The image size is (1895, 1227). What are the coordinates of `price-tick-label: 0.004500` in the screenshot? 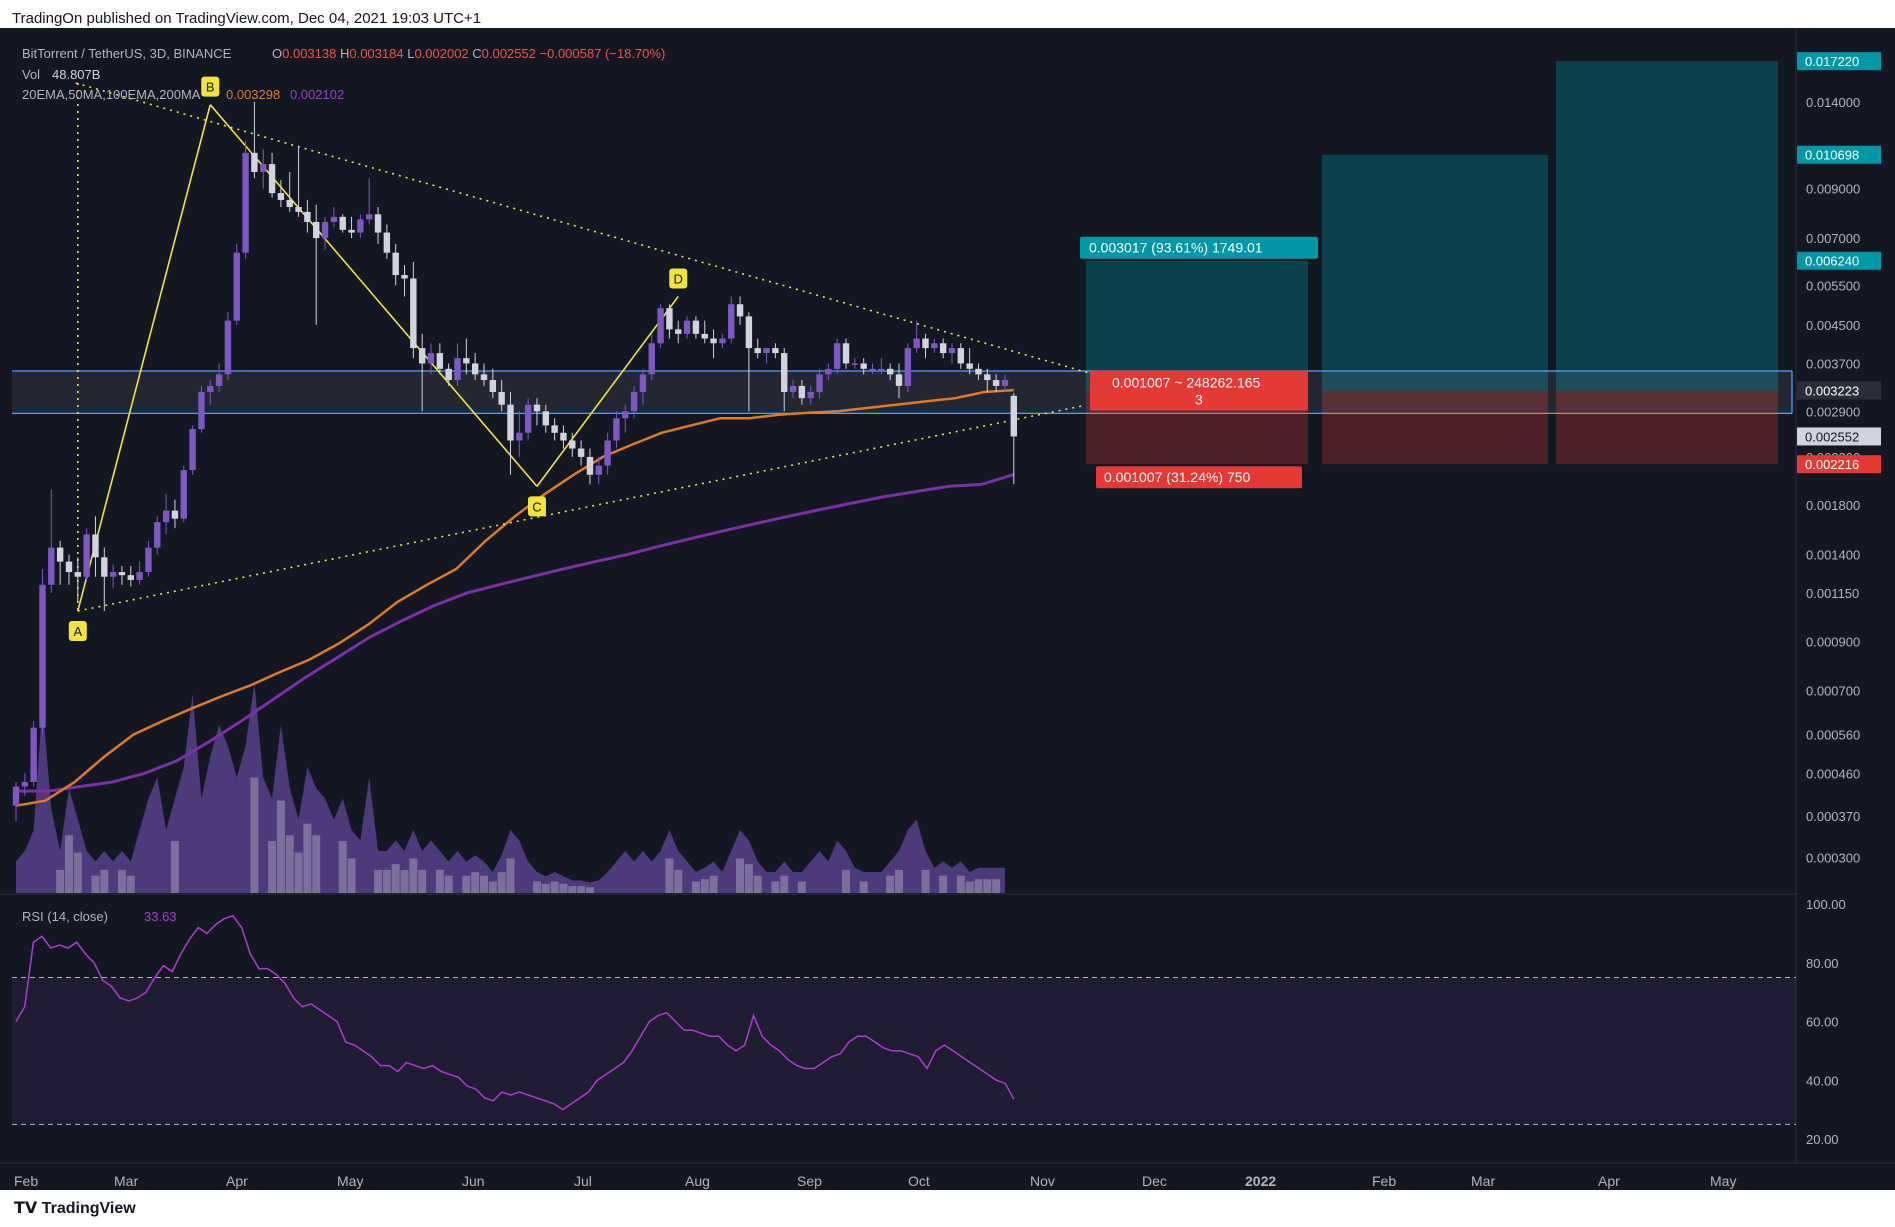 It's located at (1833, 325).